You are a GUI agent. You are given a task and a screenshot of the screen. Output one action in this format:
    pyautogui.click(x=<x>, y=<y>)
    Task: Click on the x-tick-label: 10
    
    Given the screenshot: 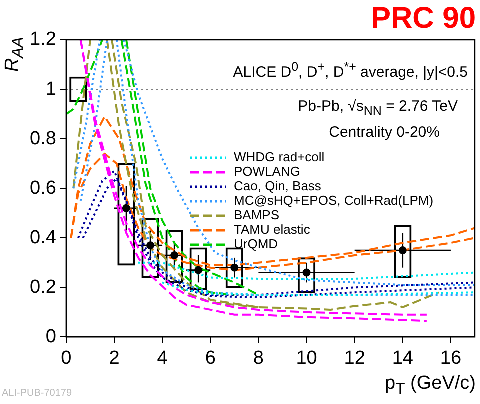 What is the action you would take?
    pyautogui.click(x=307, y=358)
    